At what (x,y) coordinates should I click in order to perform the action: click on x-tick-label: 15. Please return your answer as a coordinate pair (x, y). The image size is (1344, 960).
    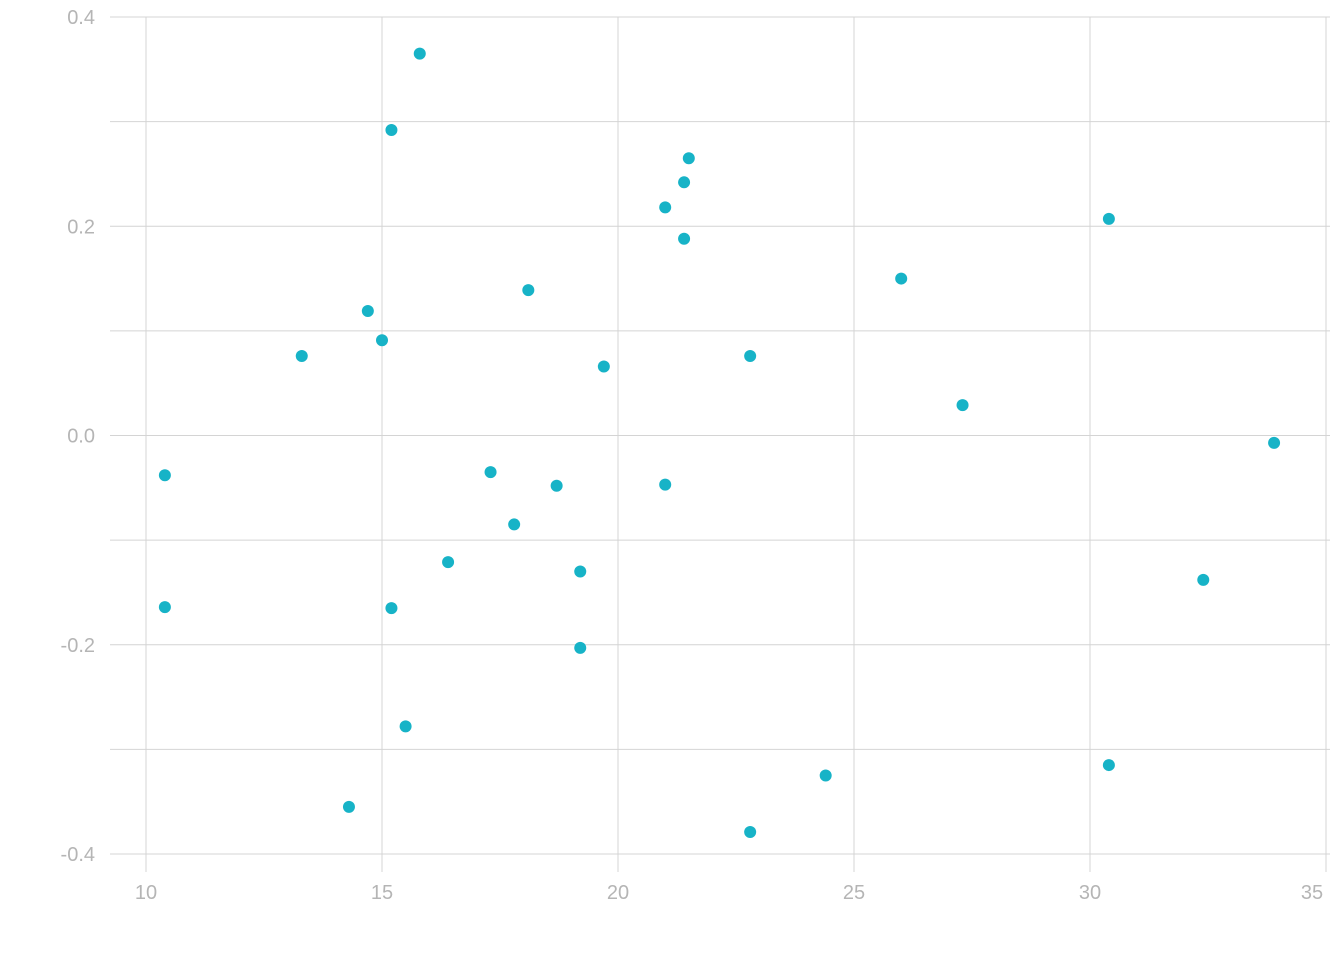
    Looking at the image, I should click on (382, 893).